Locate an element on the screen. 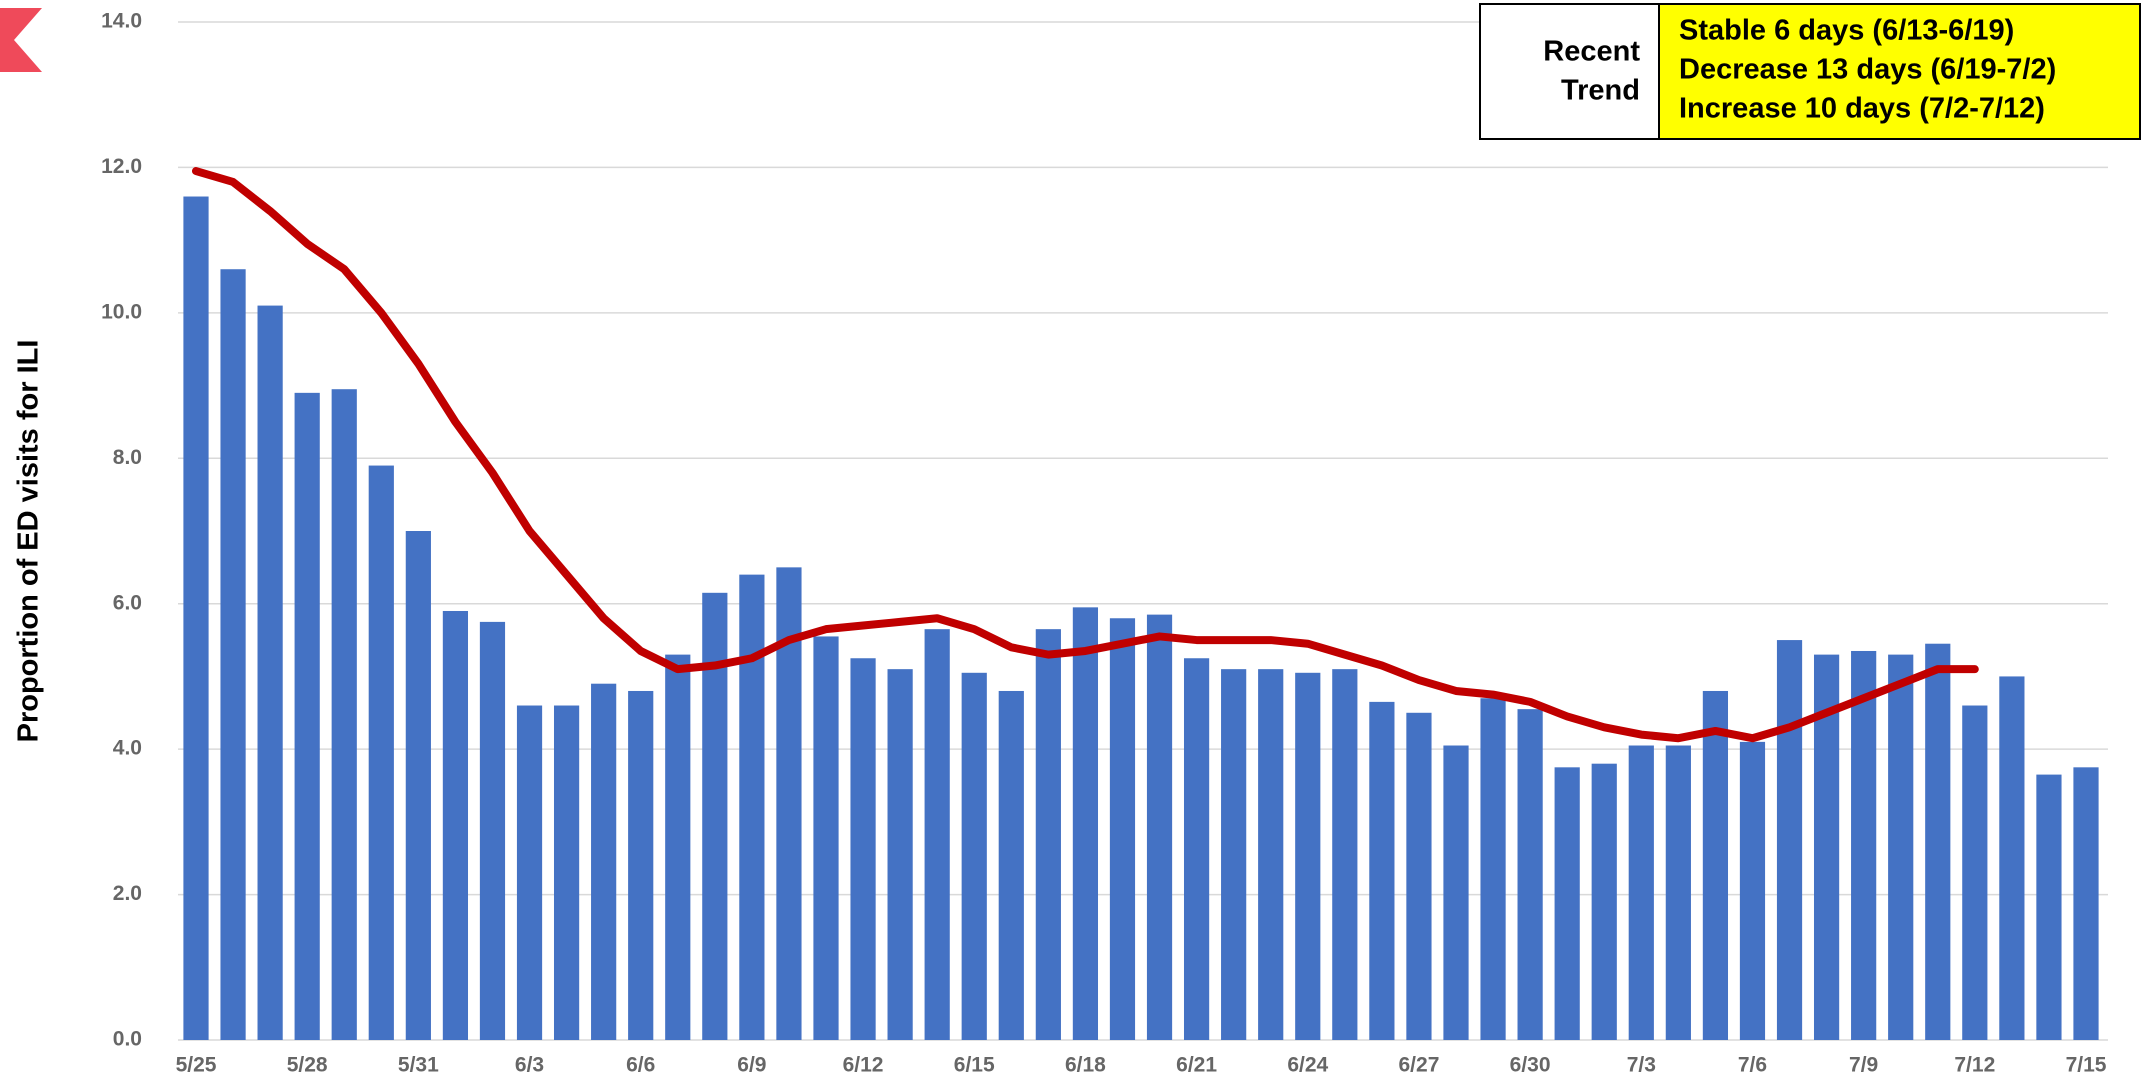 Image resolution: width=2149 pixels, height=1081 pixels. box-line: Stable 6 days (6/13-6/19) is located at coordinates (1846, 31).